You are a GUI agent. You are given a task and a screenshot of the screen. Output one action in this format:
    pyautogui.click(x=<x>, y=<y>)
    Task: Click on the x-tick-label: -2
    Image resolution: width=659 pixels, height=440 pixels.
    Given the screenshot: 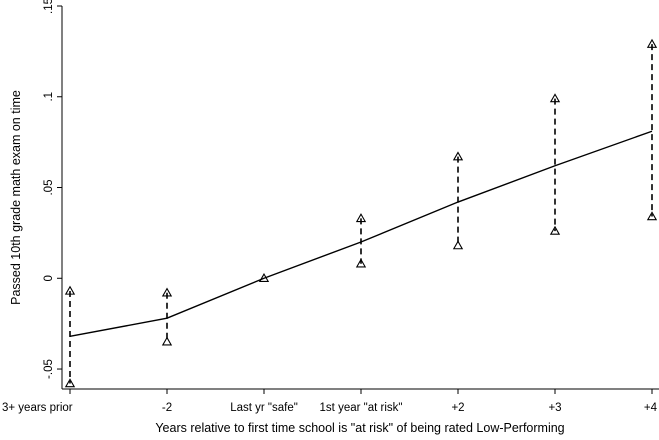 What is the action you would take?
    pyautogui.click(x=167, y=408)
    